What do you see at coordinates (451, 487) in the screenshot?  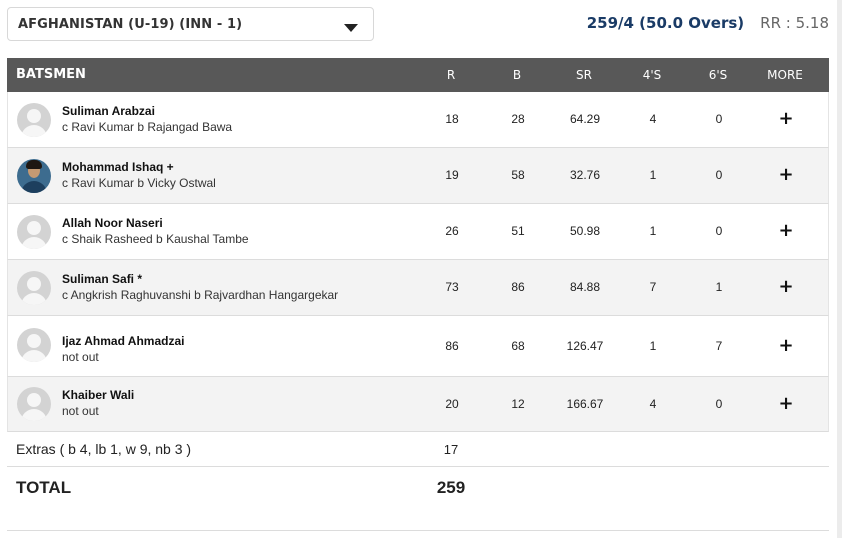 I see `total-value: 259` at bounding box center [451, 487].